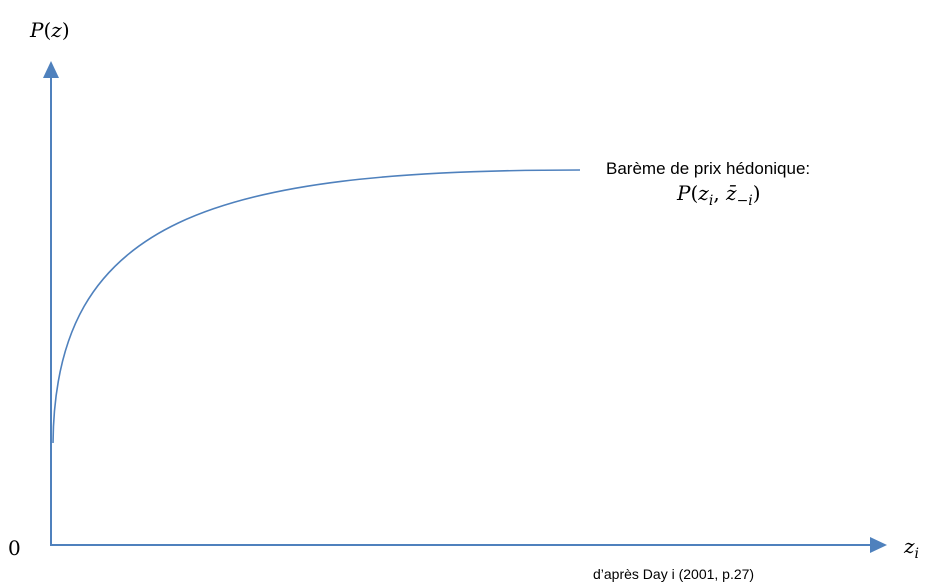 The width and height of the screenshot is (925, 585). Describe the element at coordinates (673, 574) in the screenshot. I see `source-citation: d’après Day i (2001, p.27)` at that location.